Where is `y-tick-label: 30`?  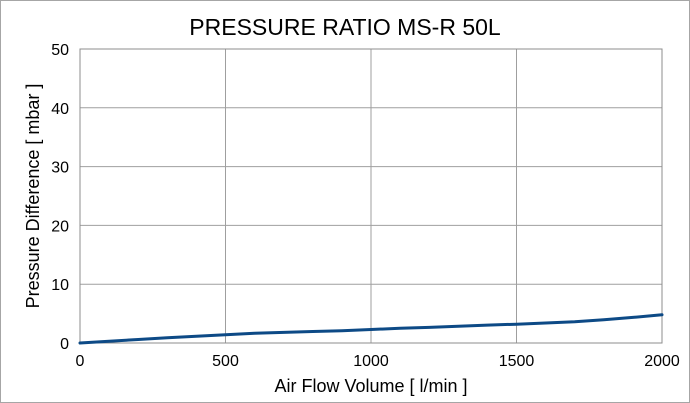
y-tick-label: 30 is located at coordinates (60, 168).